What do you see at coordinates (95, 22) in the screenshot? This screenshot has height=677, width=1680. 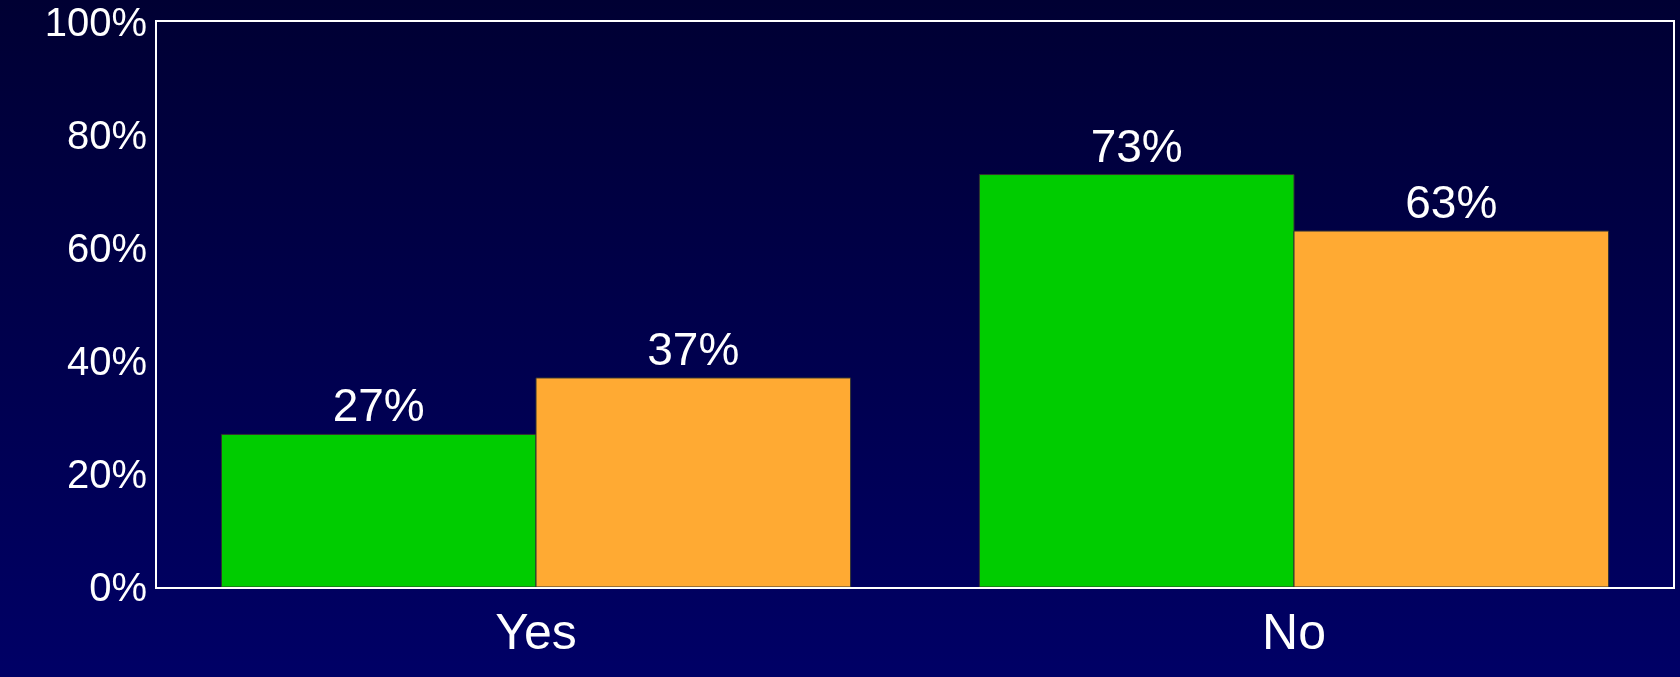 I see `y-tick-label: 100%` at bounding box center [95, 22].